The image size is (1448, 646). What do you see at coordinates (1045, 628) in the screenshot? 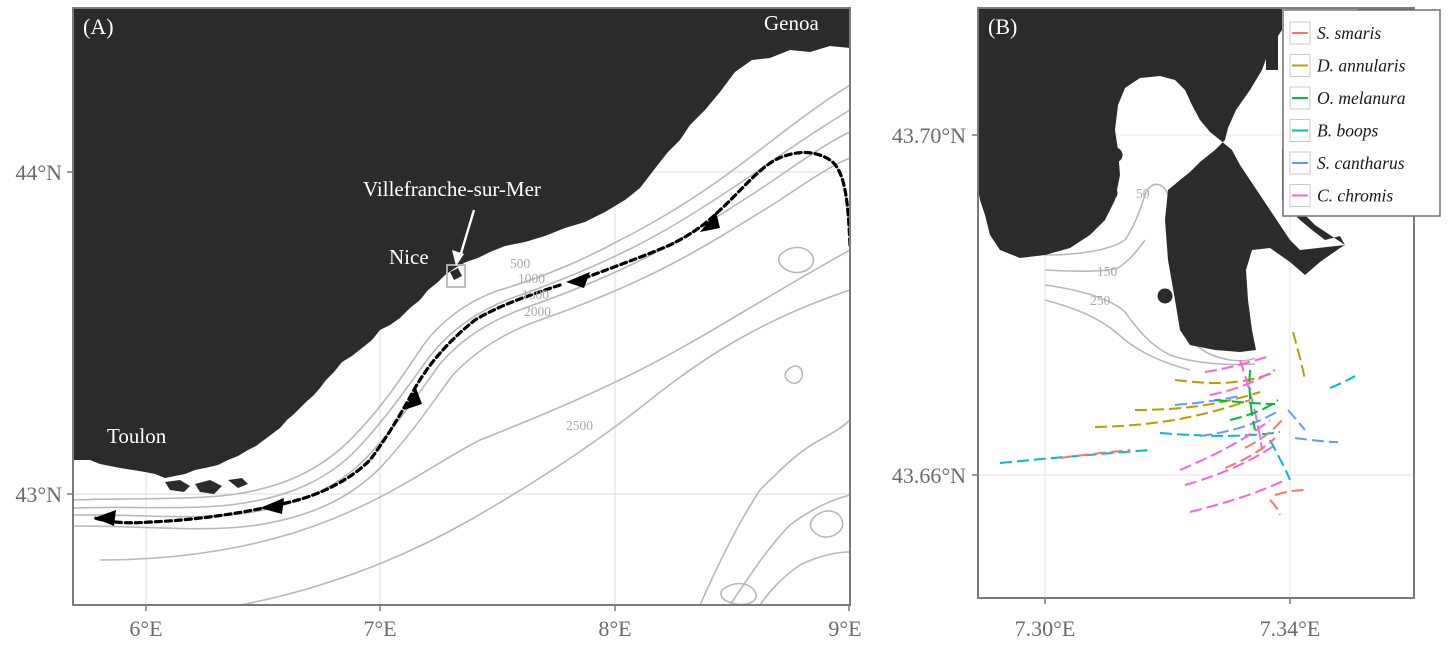
I see `panel-b-x-tick: 7.30°E` at bounding box center [1045, 628].